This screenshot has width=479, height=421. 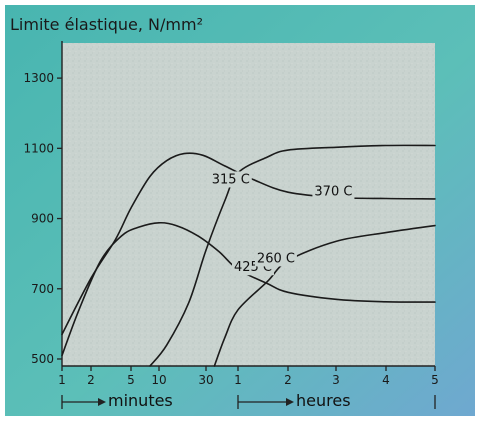 I want to click on y-tick-label: 1100, so click(x=38, y=148).